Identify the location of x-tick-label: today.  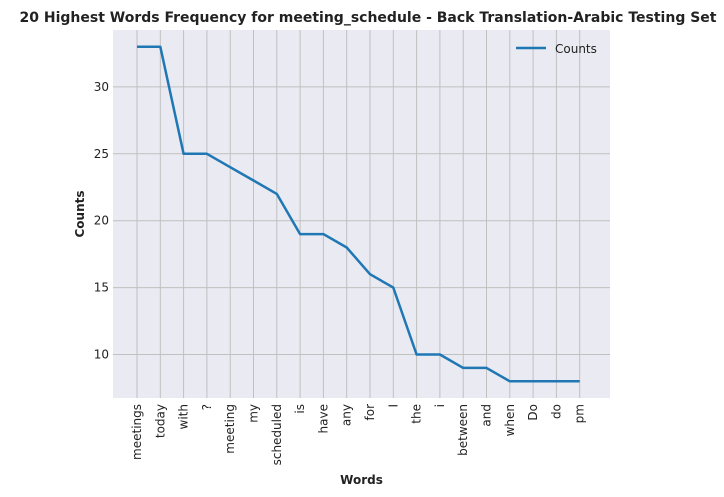
(160, 421).